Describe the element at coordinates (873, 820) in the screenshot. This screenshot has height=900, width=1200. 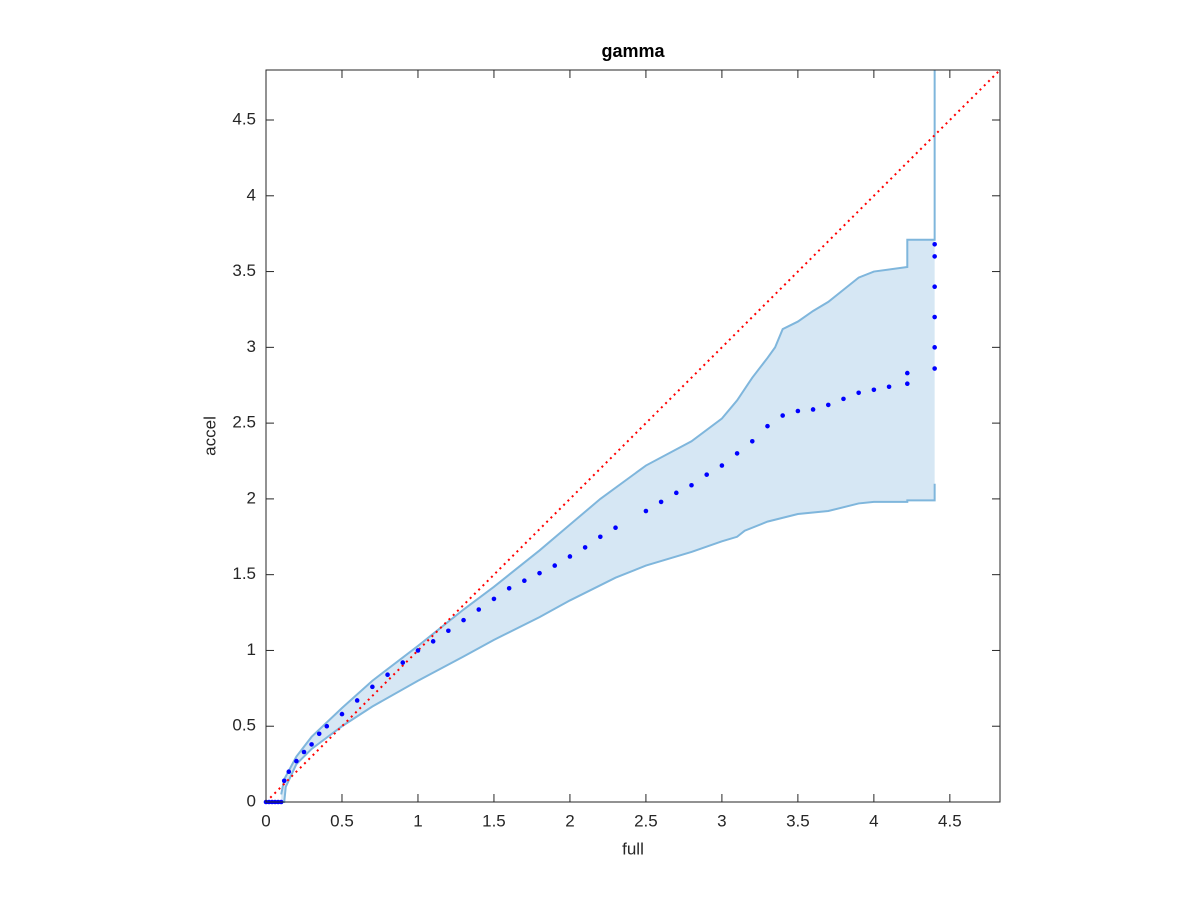
I see `x-tick-label: 4` at that location.